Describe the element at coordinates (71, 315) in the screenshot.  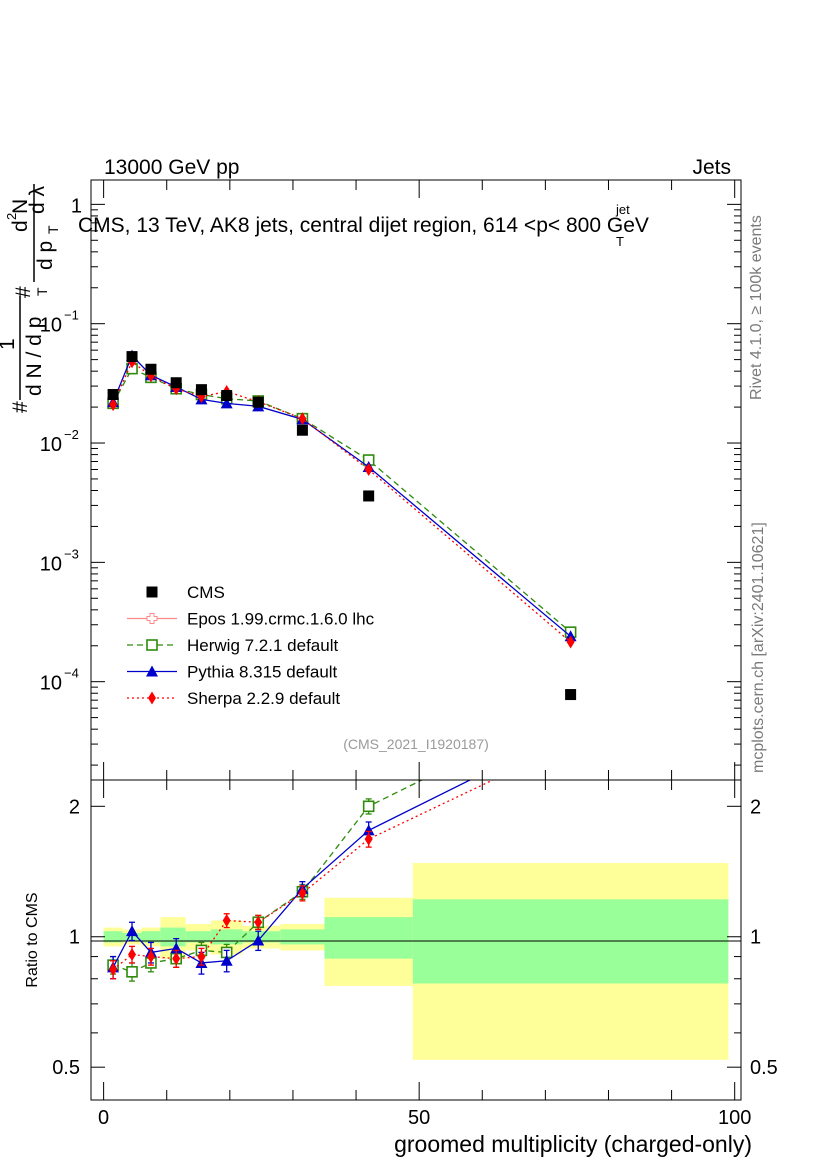
I see `y-tick-label-exponent: −1` at that location.